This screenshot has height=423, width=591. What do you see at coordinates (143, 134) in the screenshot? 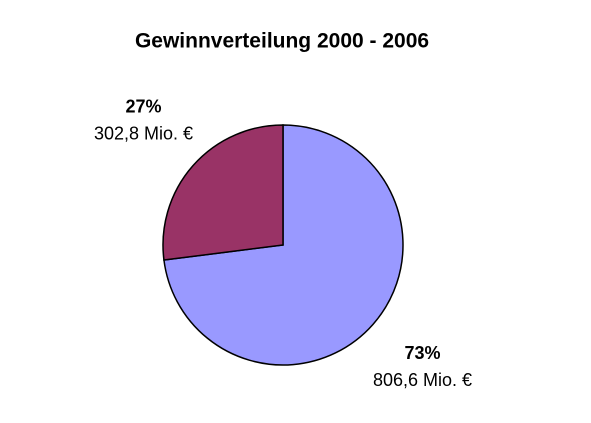
I see `amount-label: 302,8 Mio. €` at bounding box center [143, 134].